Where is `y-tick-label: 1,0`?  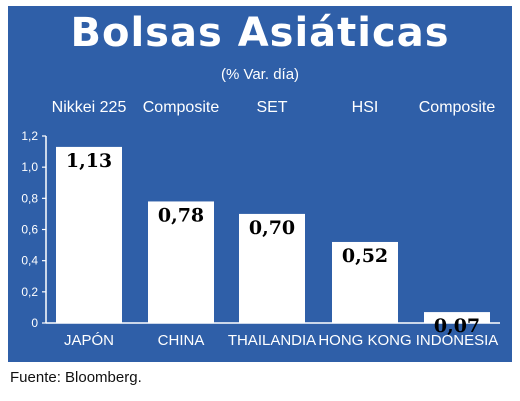 y-tick-label: 1,0 is located at coordinates (29, 167).